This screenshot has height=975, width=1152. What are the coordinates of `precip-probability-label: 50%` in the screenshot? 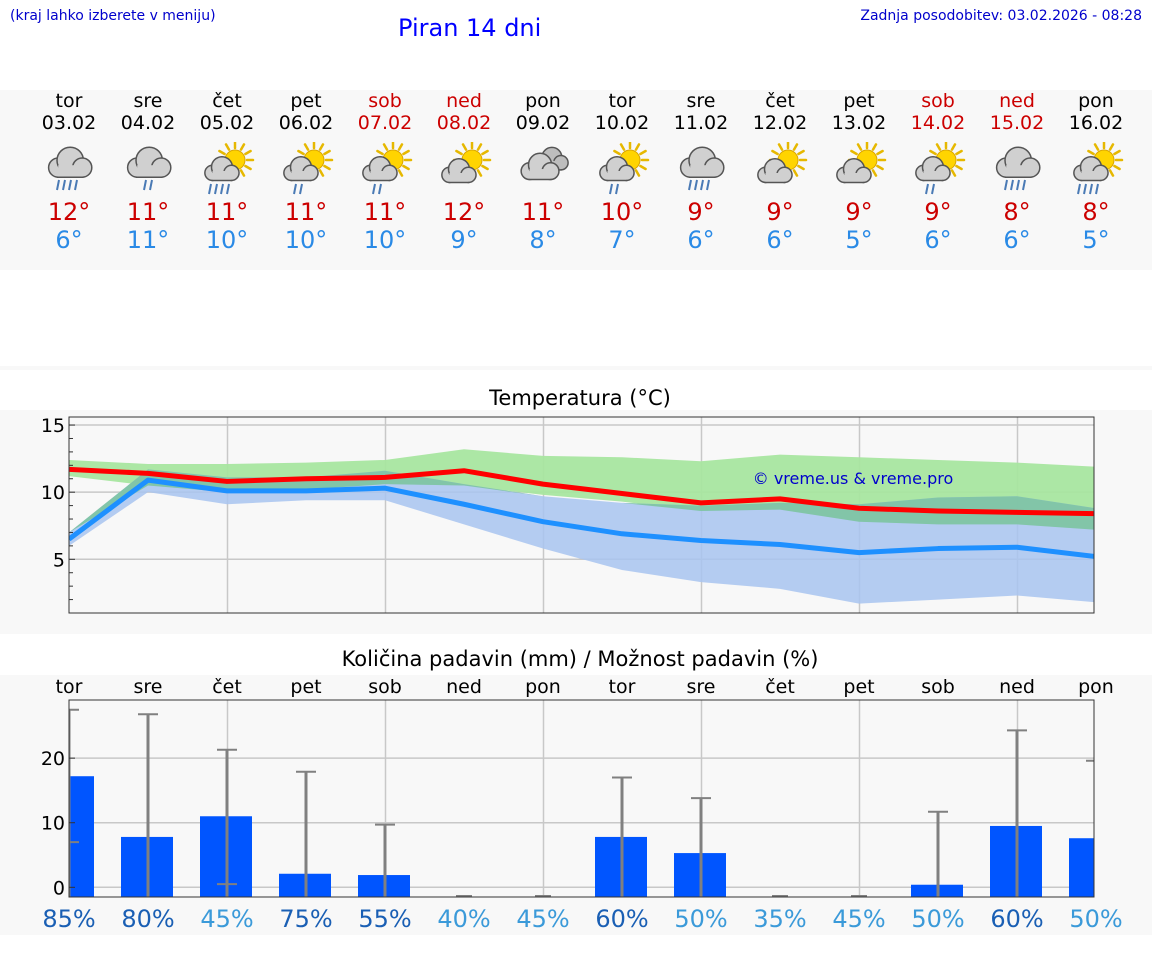 It's located at (1095, 919).